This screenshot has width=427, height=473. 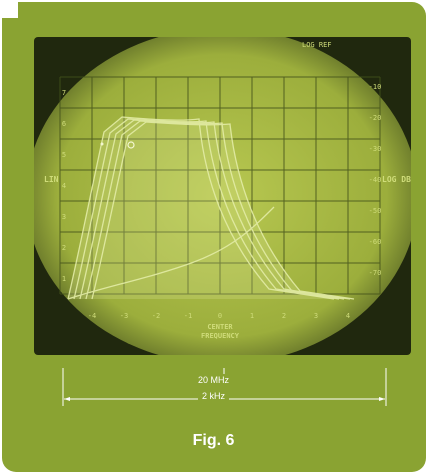 I want to click on x-tick-label: 1, so click(x=252, y=316).